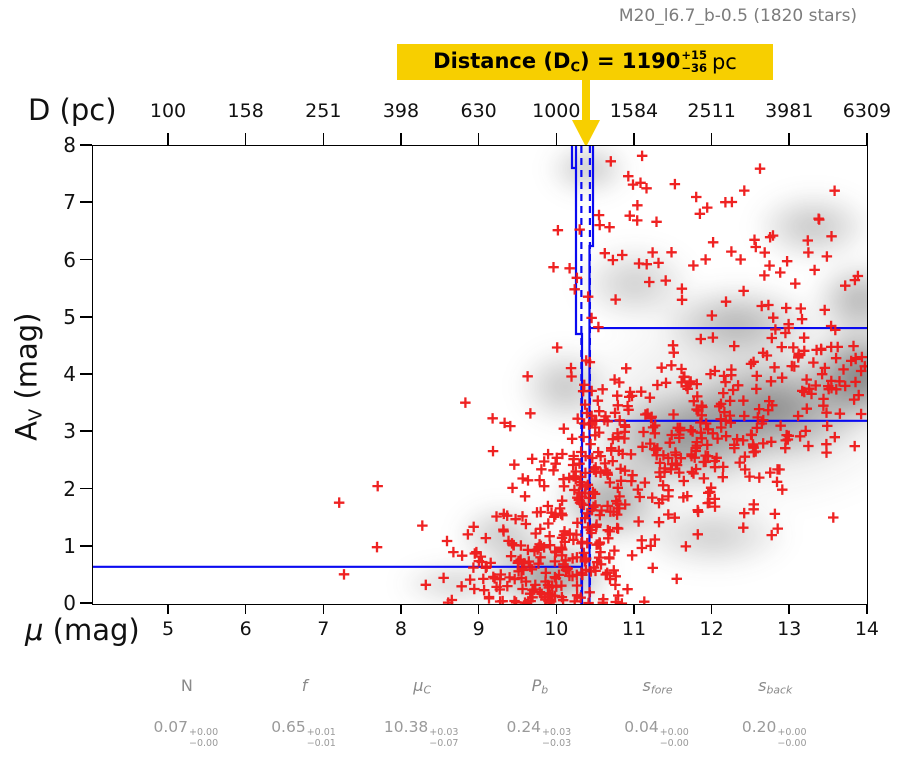 The width and height of the screenshot is (902, 759). What do you see at coordinates (557, 62) in the screenshot?
I see `distance-annotation-text: Distance (DC) = 1190` at bounding box center [557, 62].